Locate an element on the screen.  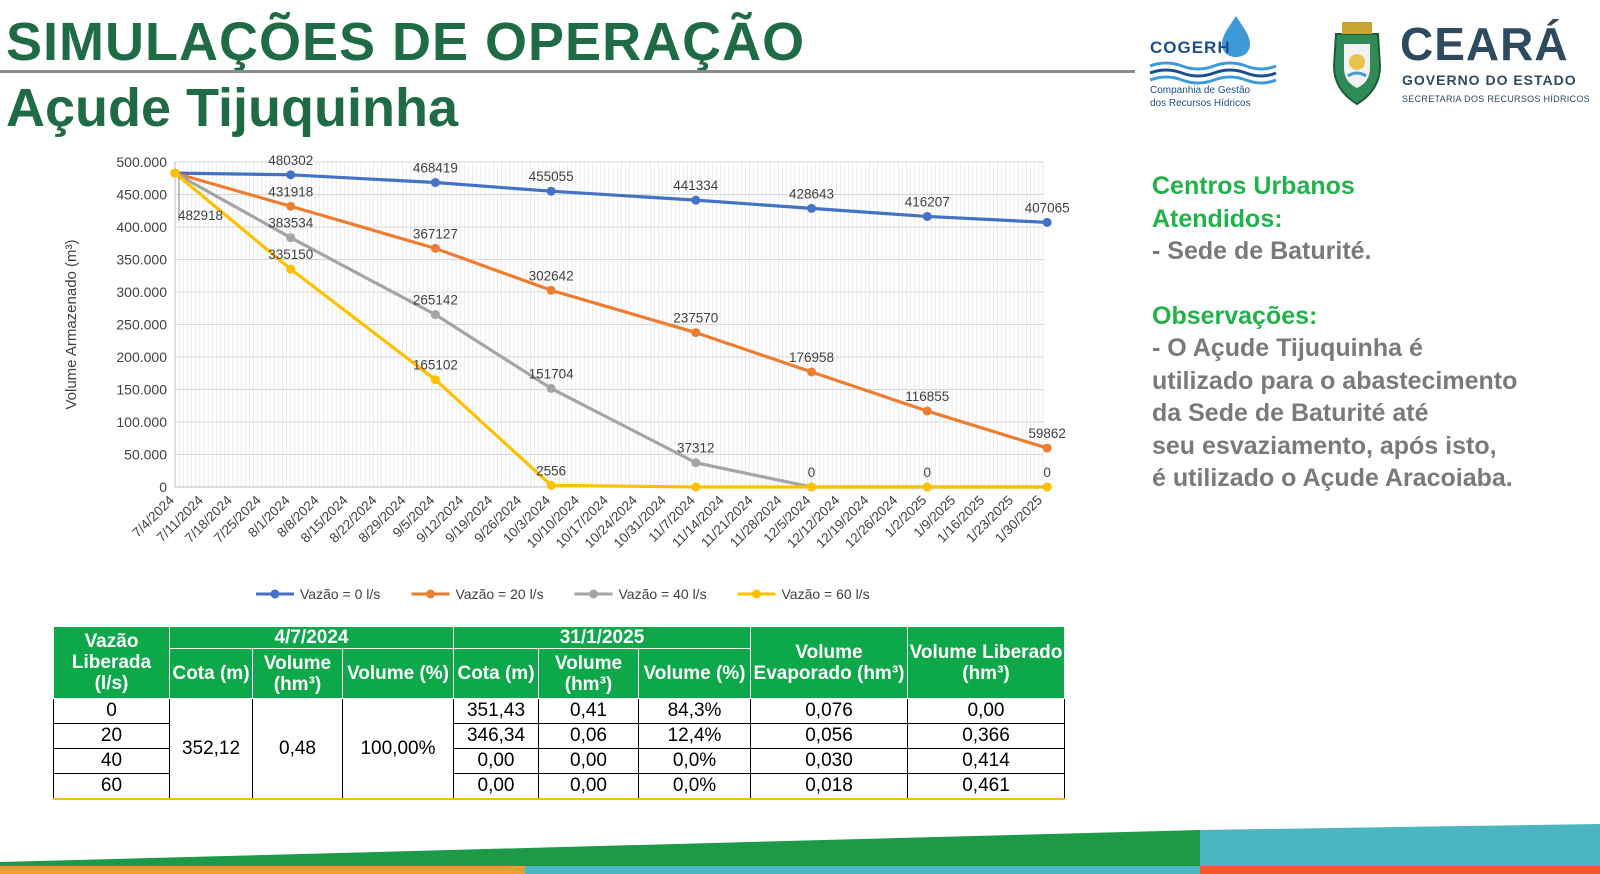
data-label: 431918 is located at coordinates (290, 191).